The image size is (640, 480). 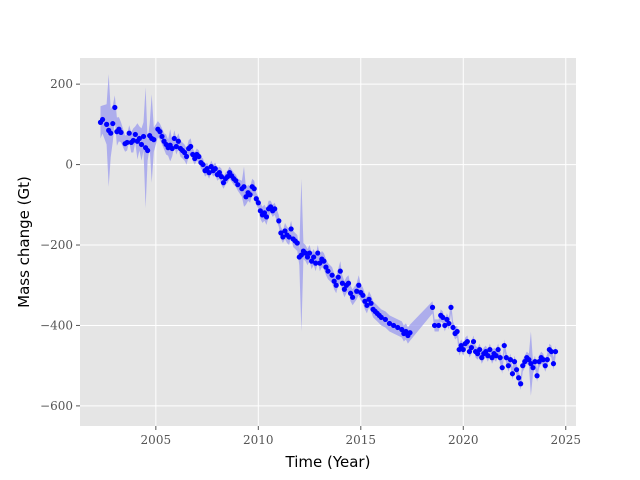 I want to click on x-axis-label: Time (Year), so click(x=328, y=462).